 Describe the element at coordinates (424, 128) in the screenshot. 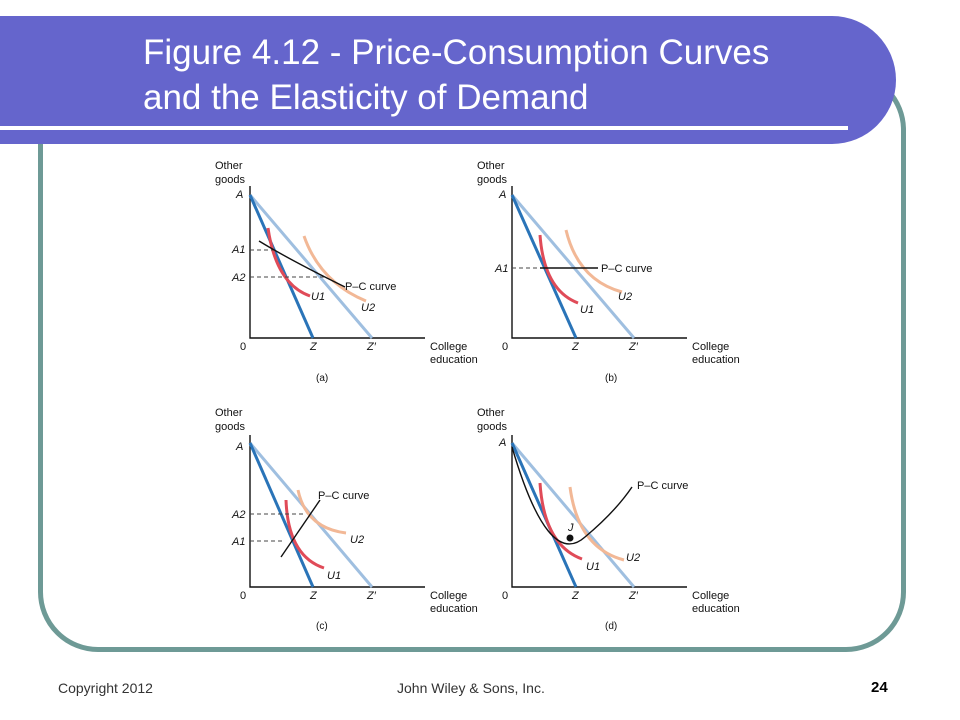

I see `title-underline` at that location.